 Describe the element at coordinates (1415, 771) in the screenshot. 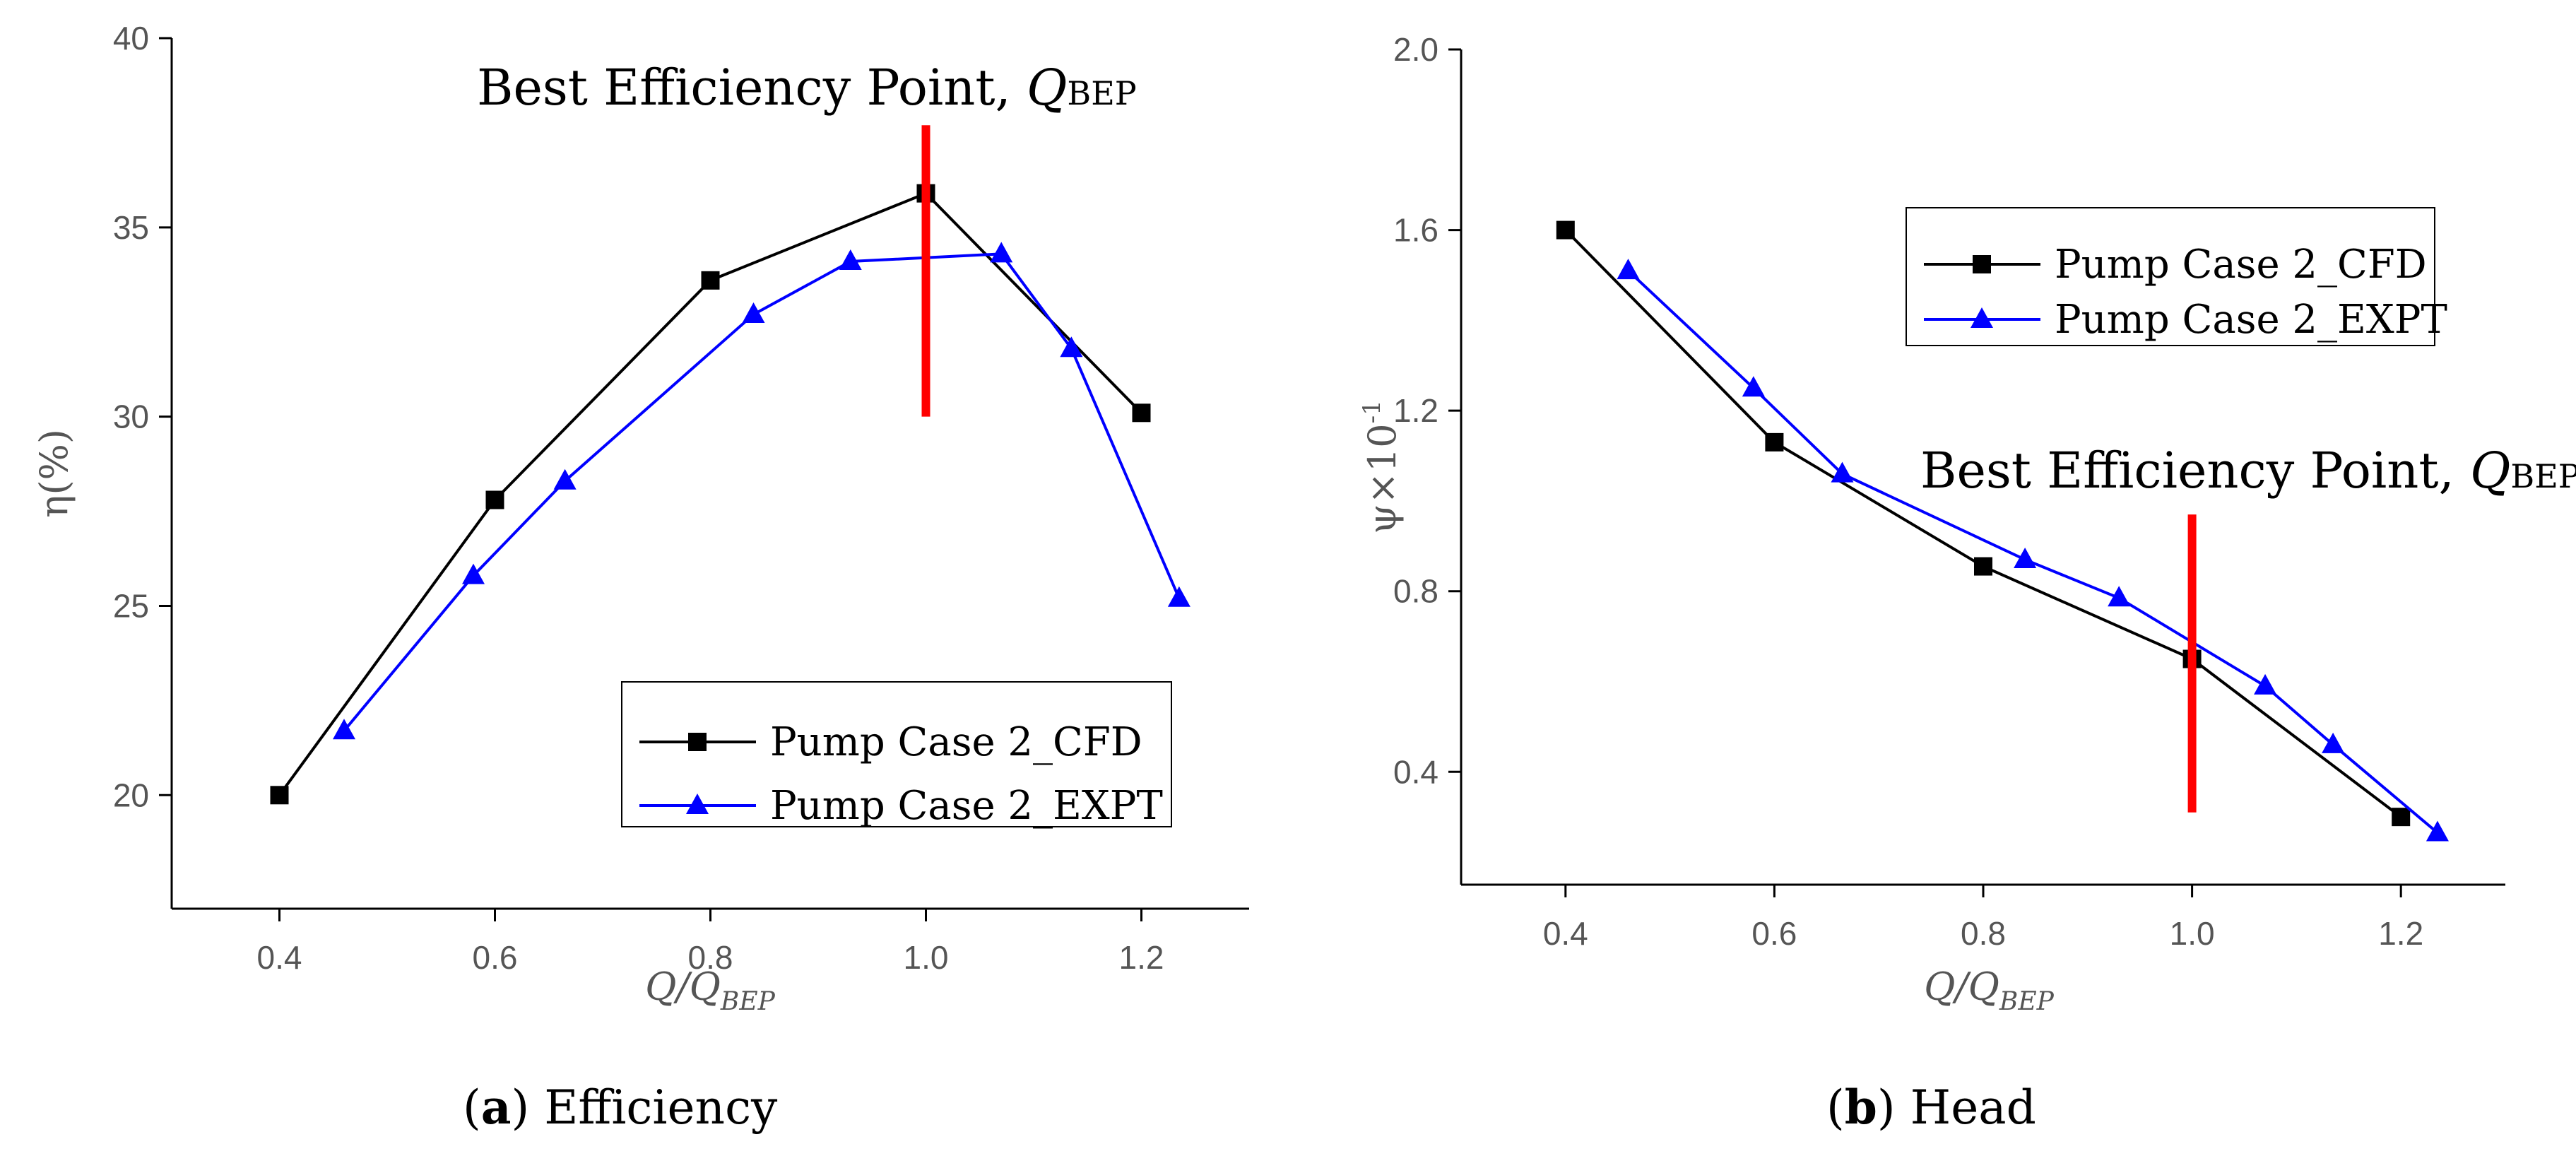

I see `y-tick-label: 0.4` at that location.